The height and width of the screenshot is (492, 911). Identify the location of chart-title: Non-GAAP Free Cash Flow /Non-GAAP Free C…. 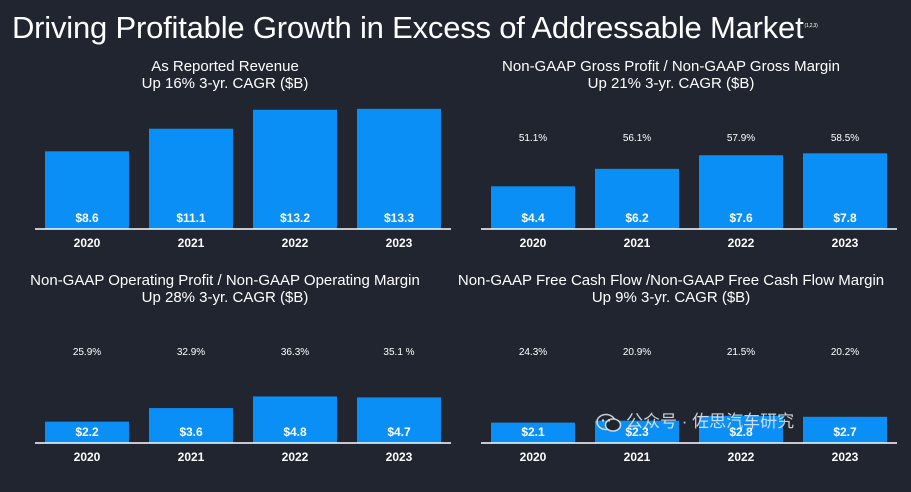
(671, 280).